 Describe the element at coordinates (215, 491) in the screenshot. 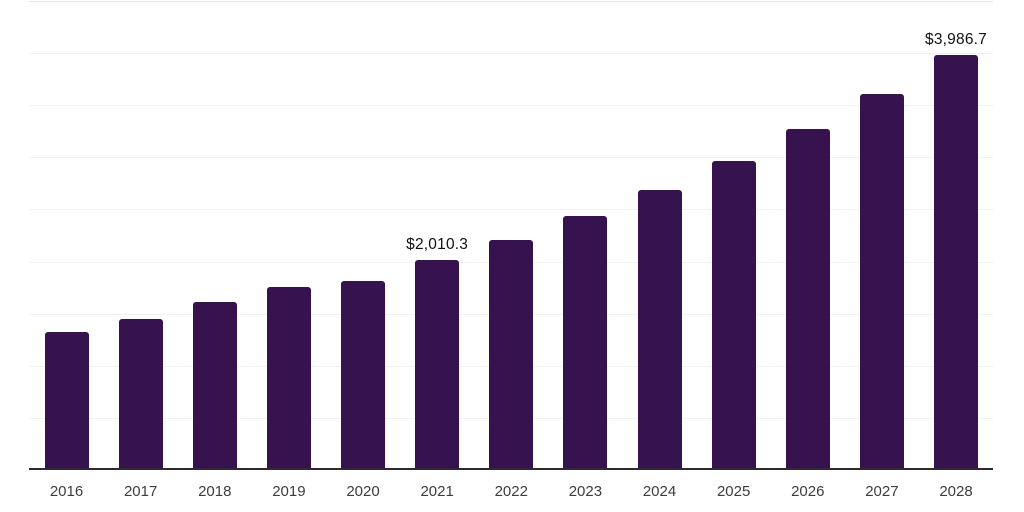

I see `x-tick-label-2018: 2018` at that location.